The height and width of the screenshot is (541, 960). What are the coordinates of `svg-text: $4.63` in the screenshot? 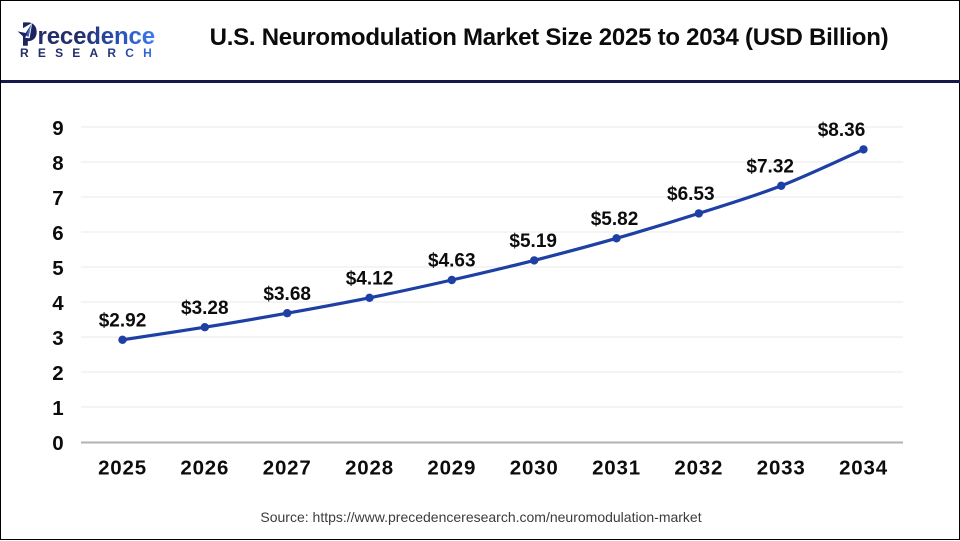 It's located at (452, 261).